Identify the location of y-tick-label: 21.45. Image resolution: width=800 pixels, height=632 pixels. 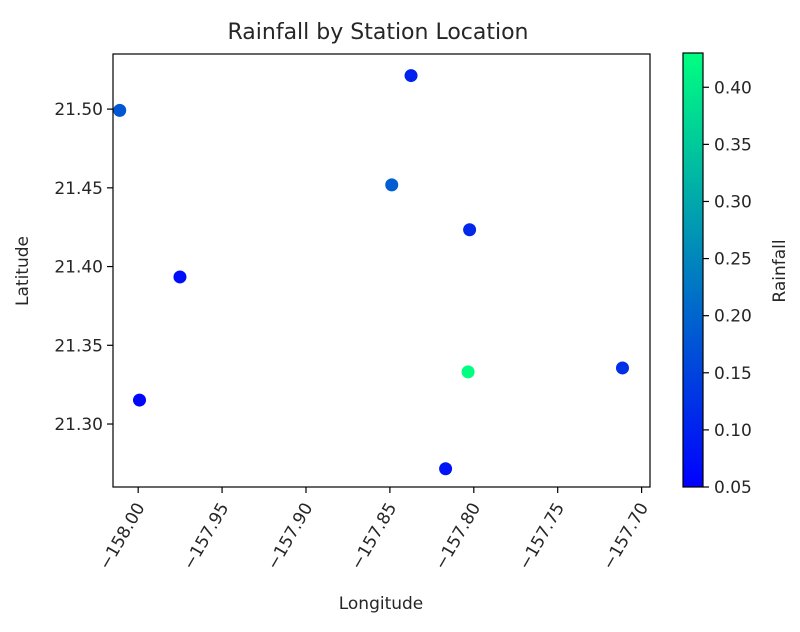
(78, 189).